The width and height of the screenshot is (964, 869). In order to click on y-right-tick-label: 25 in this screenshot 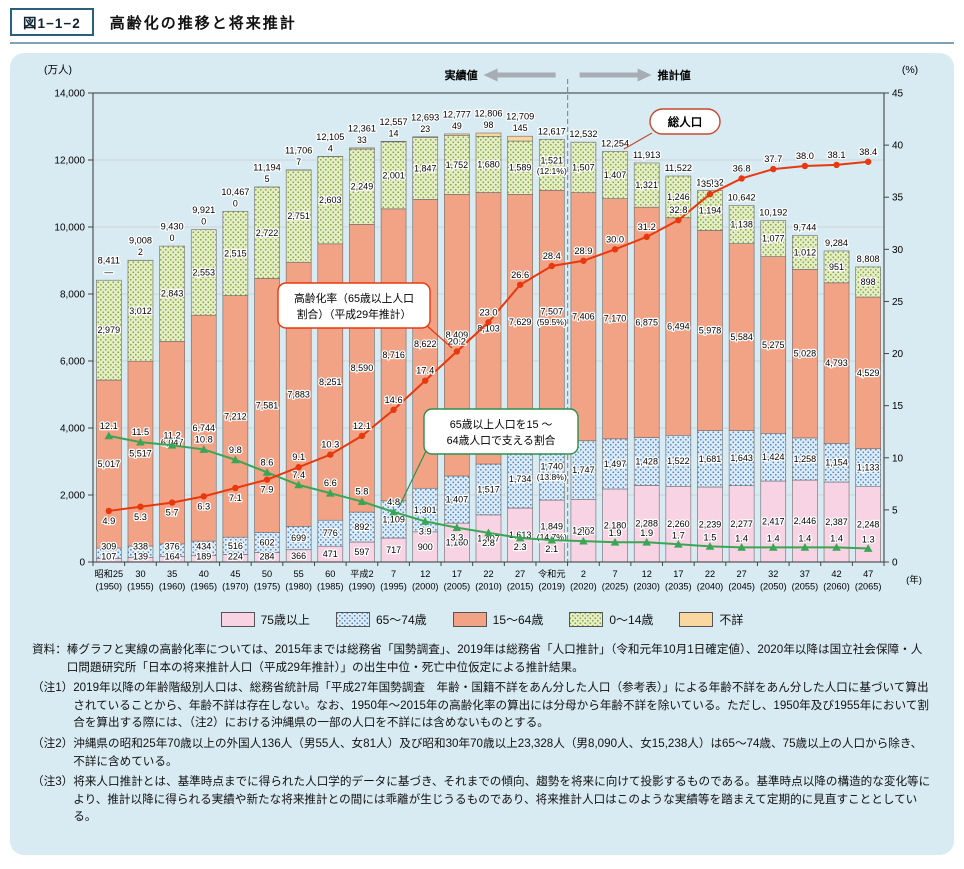, I will do `click(898, 302)`.